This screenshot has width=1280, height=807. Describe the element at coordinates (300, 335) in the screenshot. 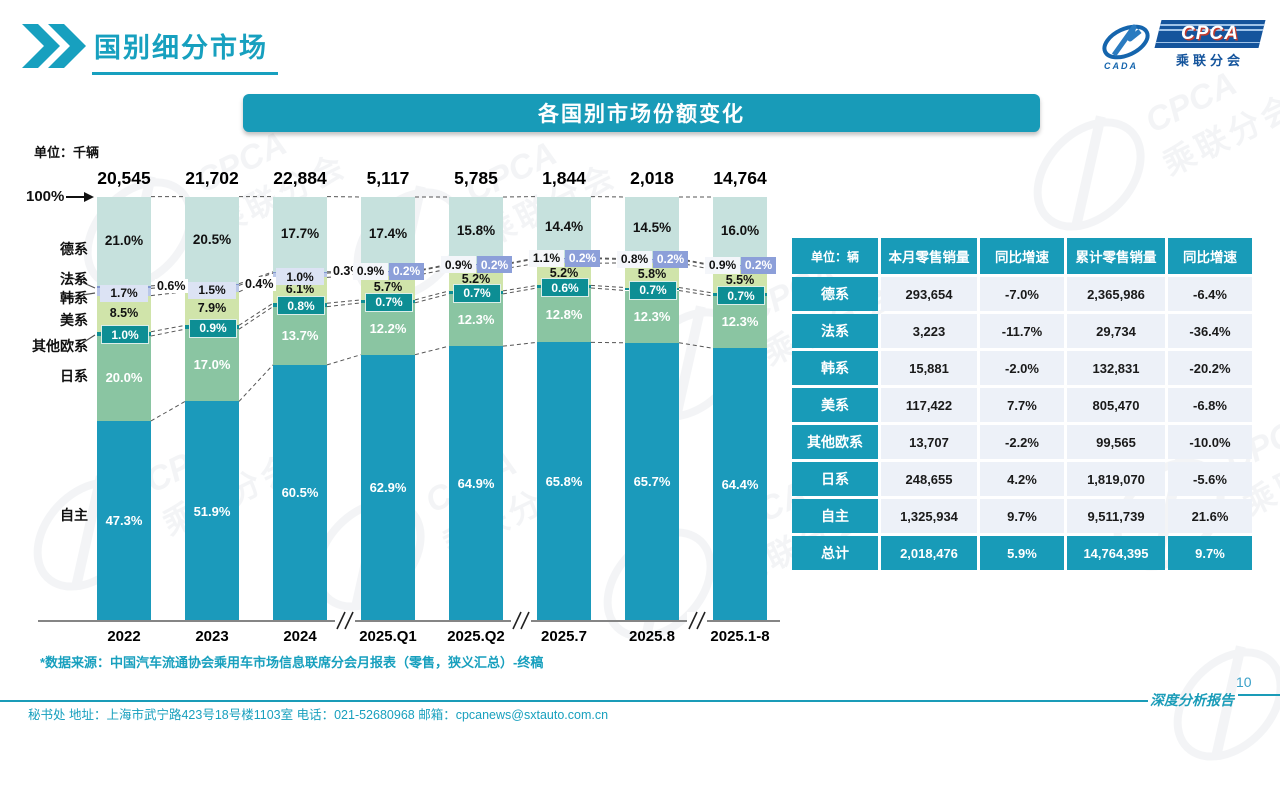

I see `segment-label-日系: 13.7%` at that location.